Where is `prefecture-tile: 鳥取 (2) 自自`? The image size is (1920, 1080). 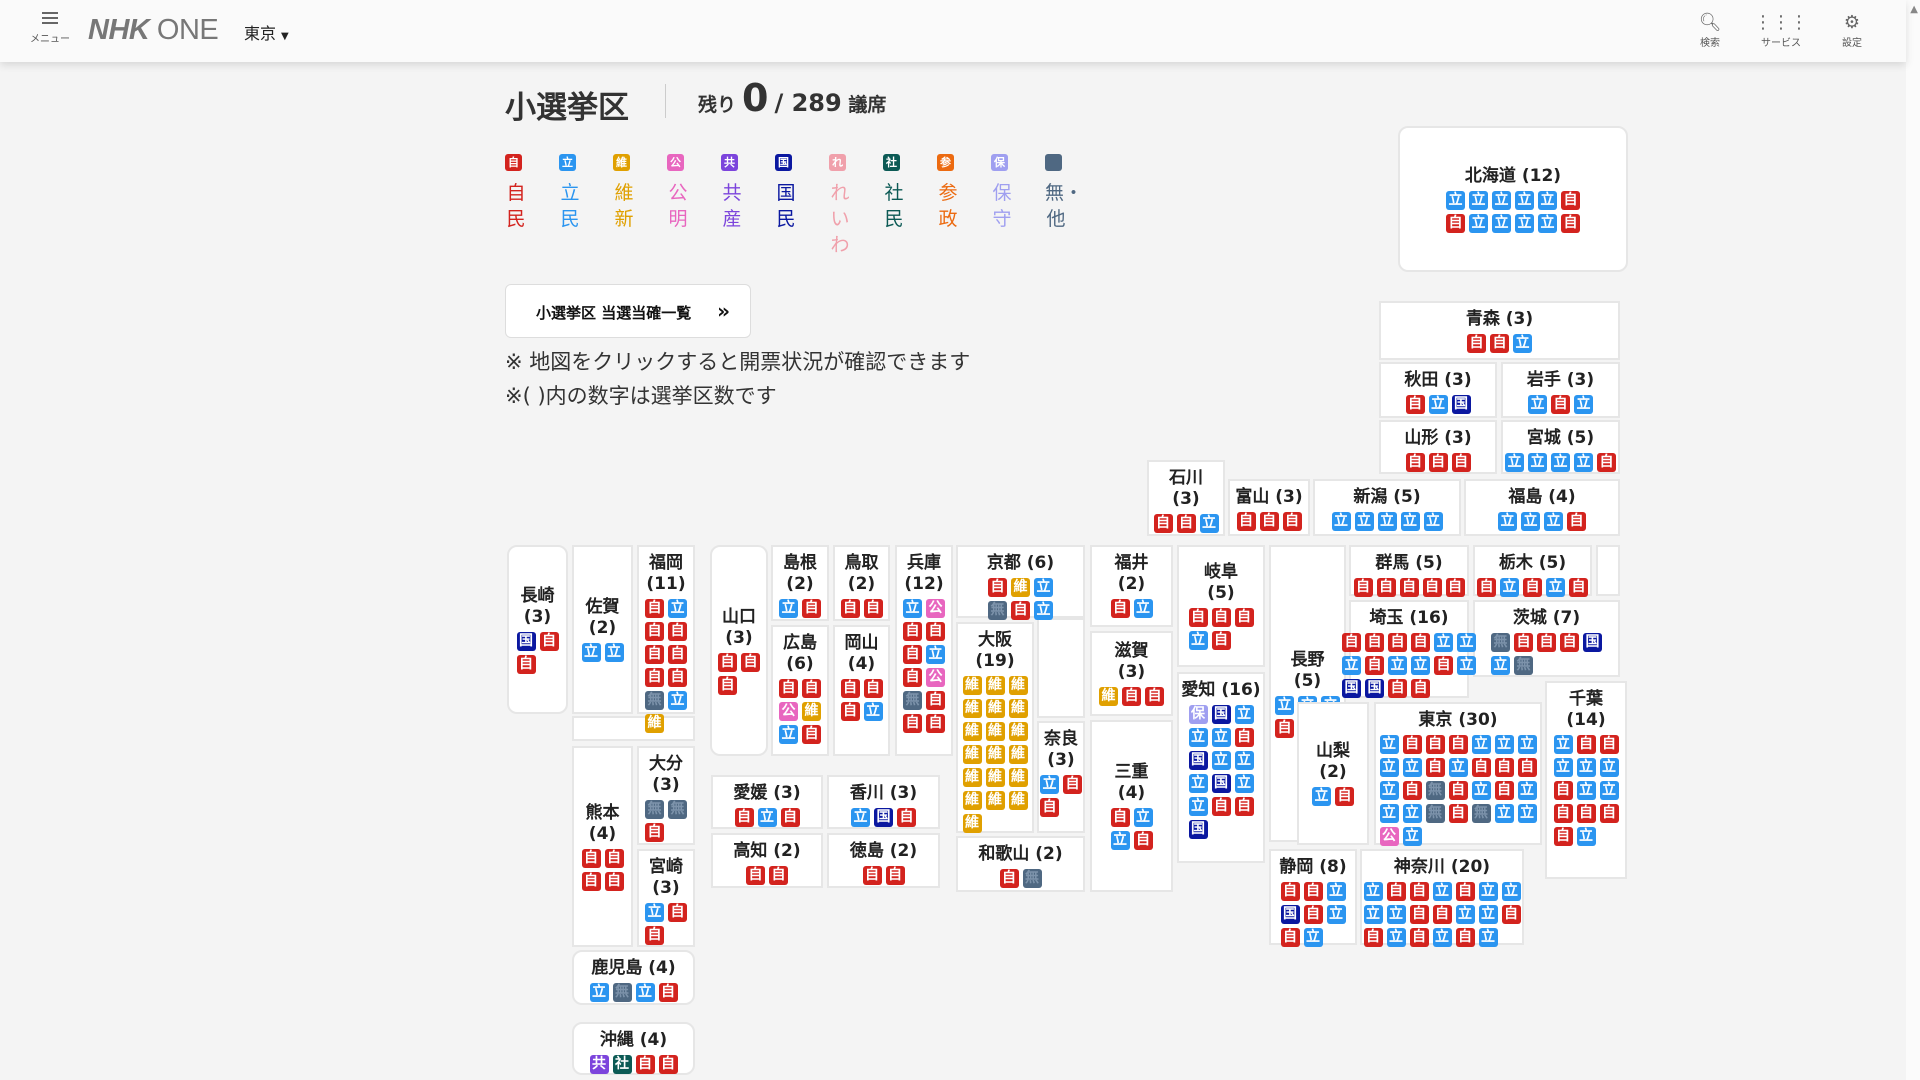 prefecture-tile: 鳥取 (2) 自自 is located at coordinates (861, 583).